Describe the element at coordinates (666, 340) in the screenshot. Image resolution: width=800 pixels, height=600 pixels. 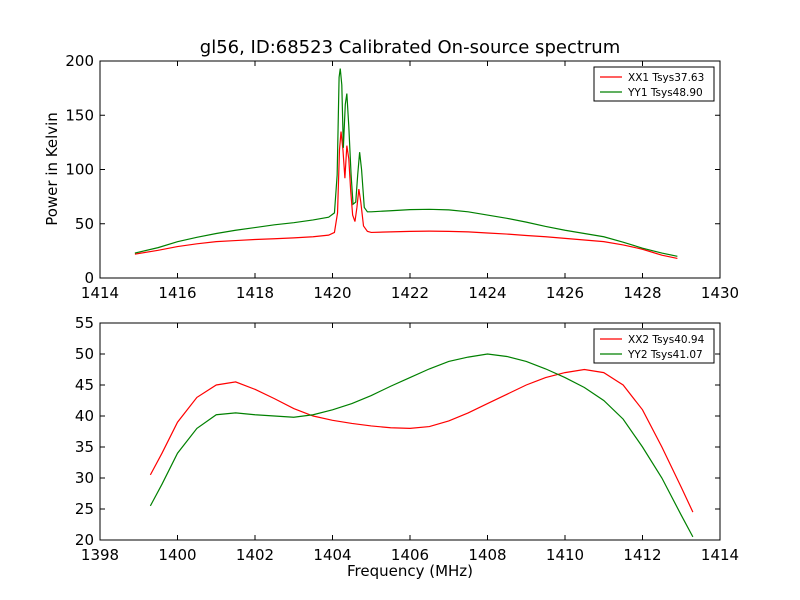
I see `legend-entry: XX2 Tsys40.94` at that location.